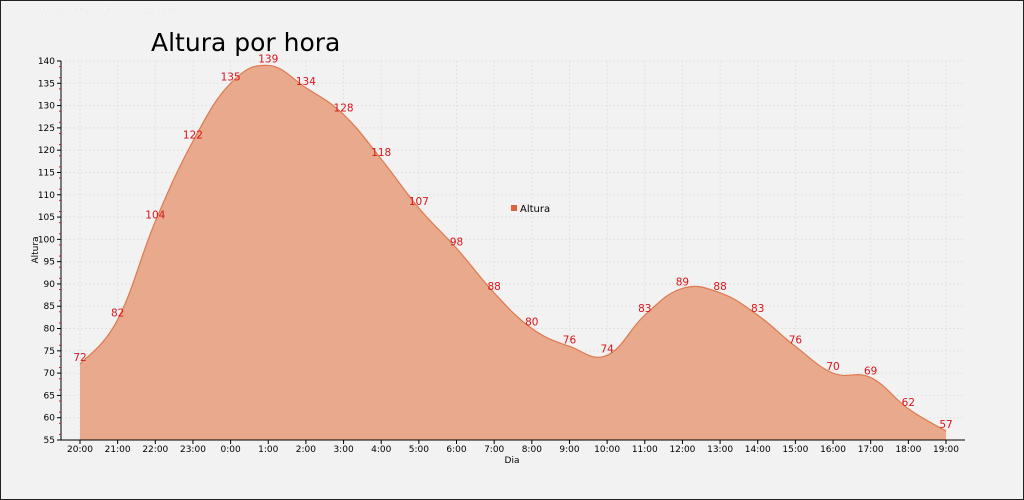 This screenshot has height=500, width=1024. I want to click on y-tick-label: 80, so click(50, 330).